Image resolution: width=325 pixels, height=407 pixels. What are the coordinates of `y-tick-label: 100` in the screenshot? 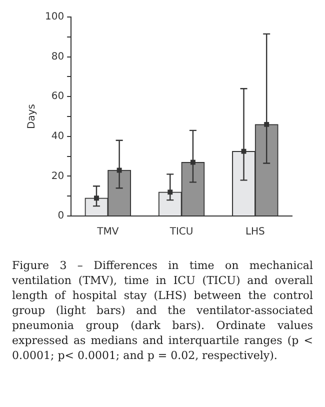 It's located at (54, 17).